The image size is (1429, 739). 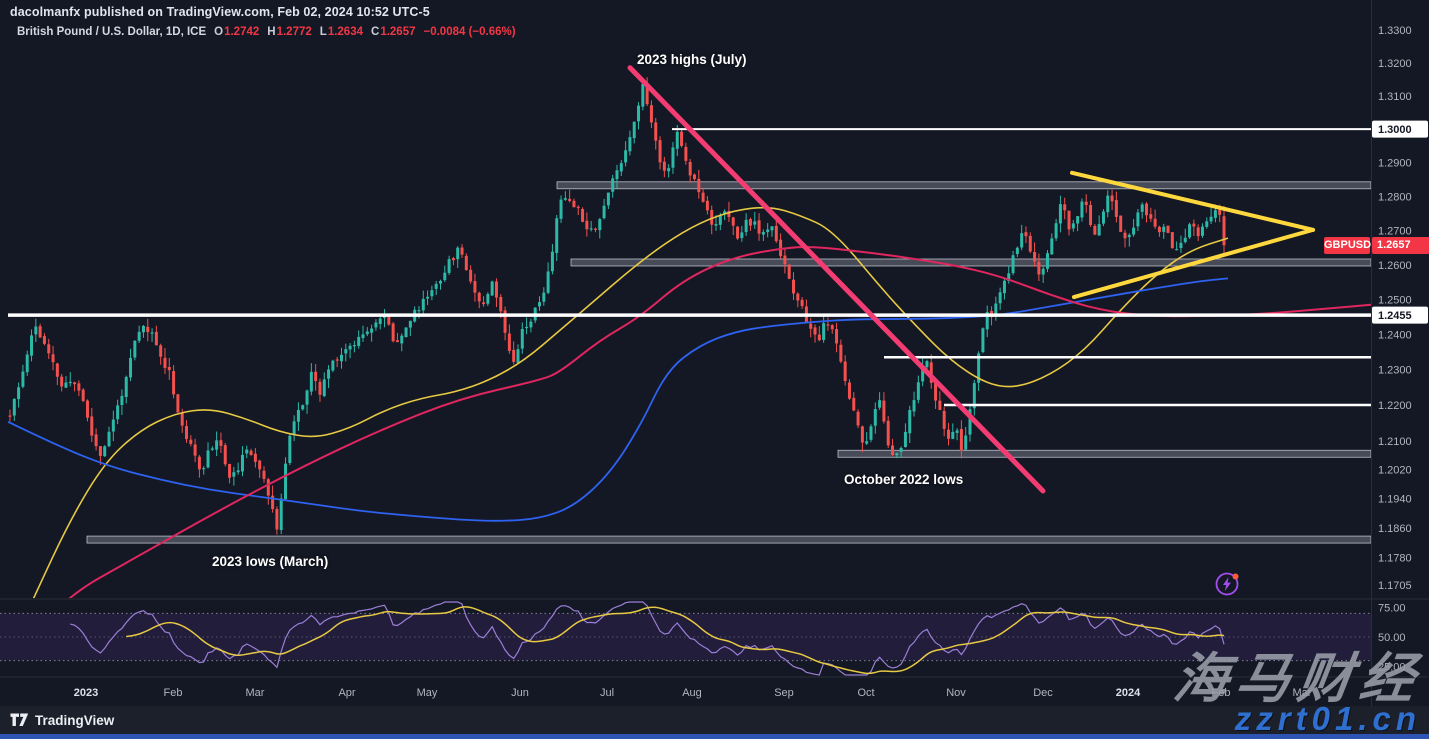 What do you see at coordinates (1400, 245) in the screenshot?
I see `last-price-tag: 1.2657` at bounding box center [1400, 245].